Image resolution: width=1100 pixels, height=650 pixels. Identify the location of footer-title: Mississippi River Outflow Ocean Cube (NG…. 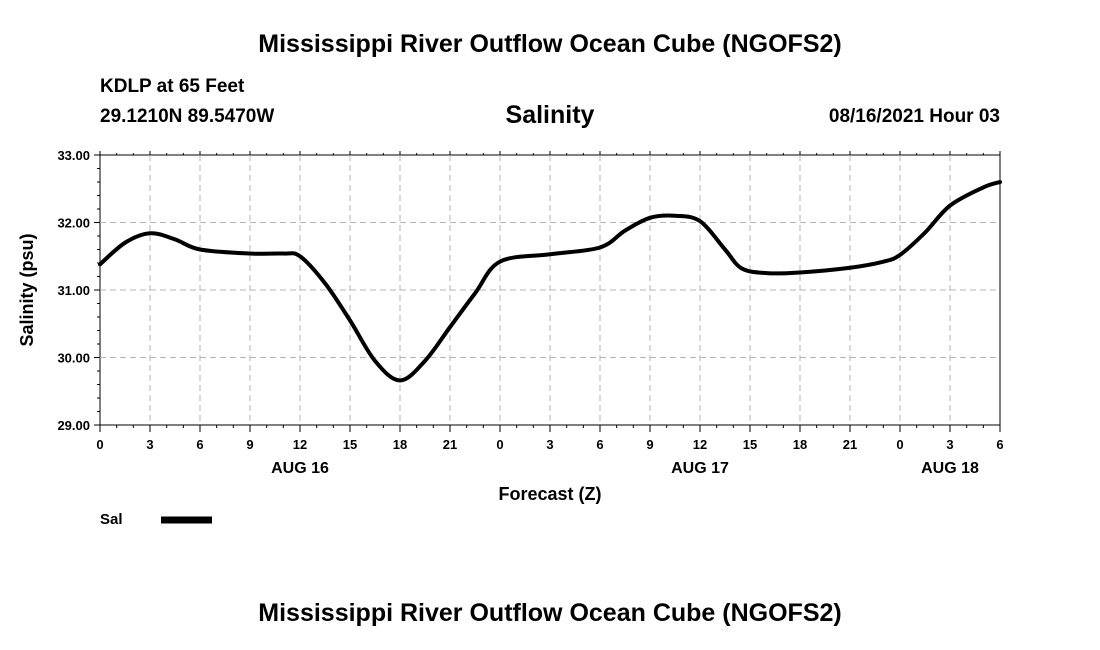
(550, 613).